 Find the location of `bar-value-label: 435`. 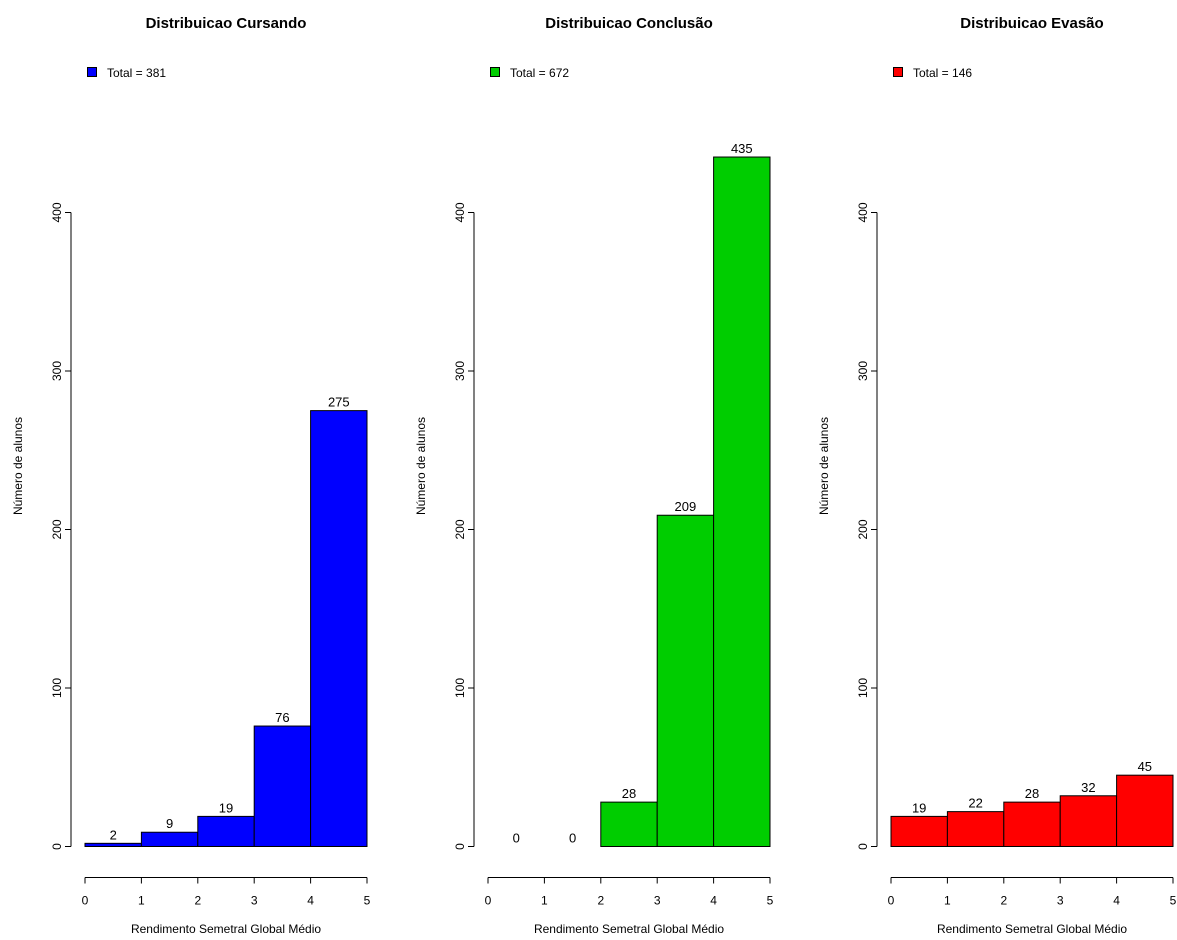

bar-value-label: 435 is located at coordinates (742, 148).